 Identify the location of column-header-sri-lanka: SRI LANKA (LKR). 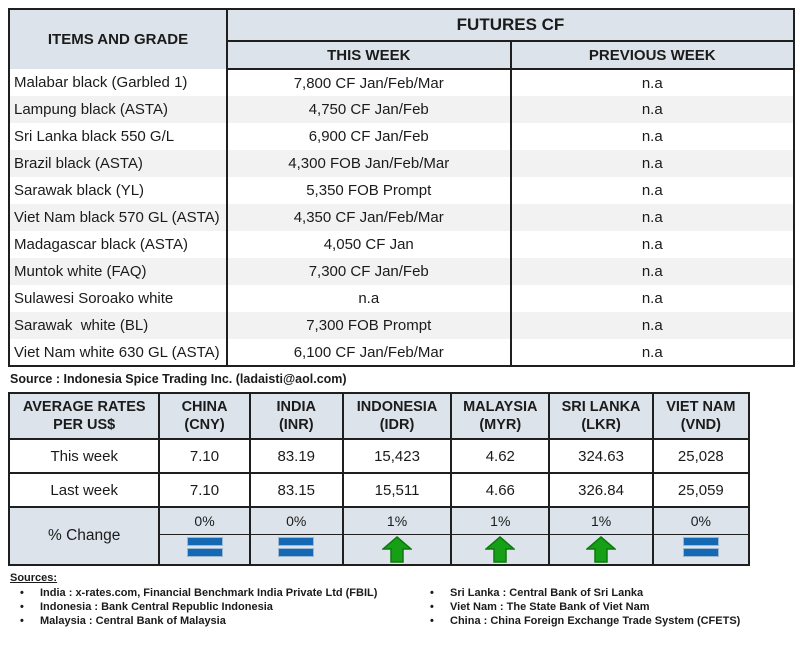
(601, 416).